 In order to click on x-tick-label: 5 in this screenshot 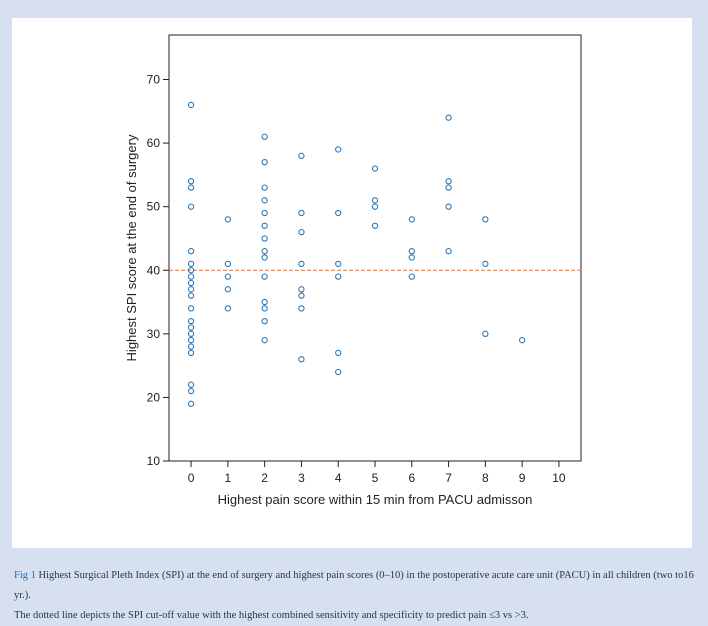, I will do `click(375, 478)`.